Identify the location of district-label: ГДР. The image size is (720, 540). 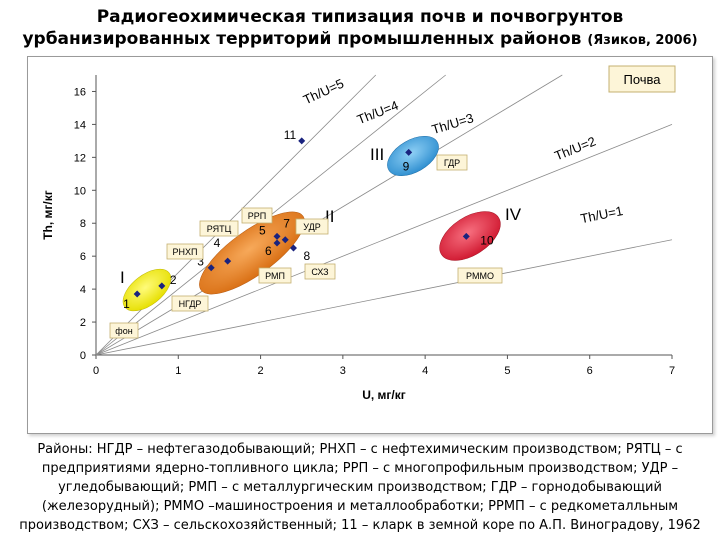
(452, 163).